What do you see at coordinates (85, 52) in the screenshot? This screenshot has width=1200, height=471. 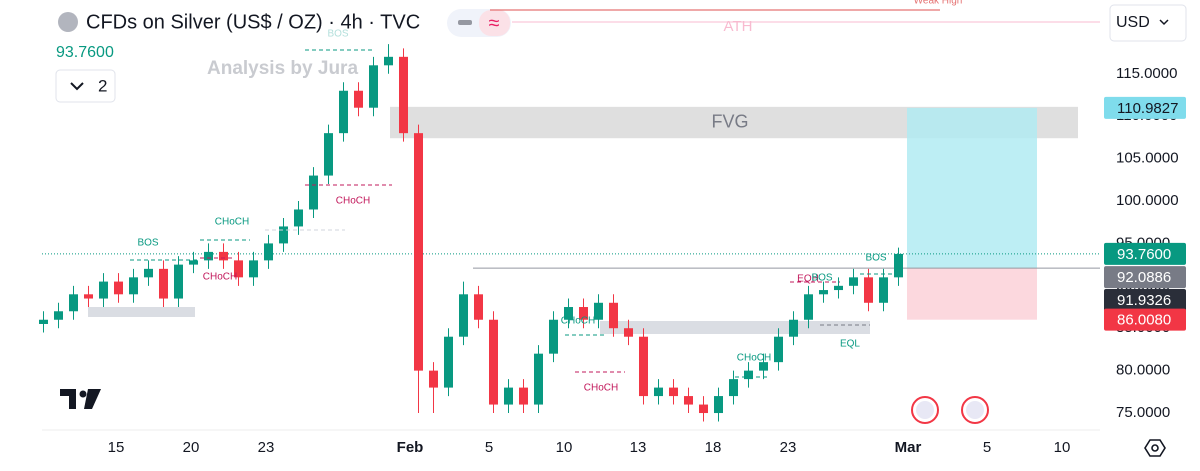 I see `last-price: 93.7600` at bounding box center [85, 52].